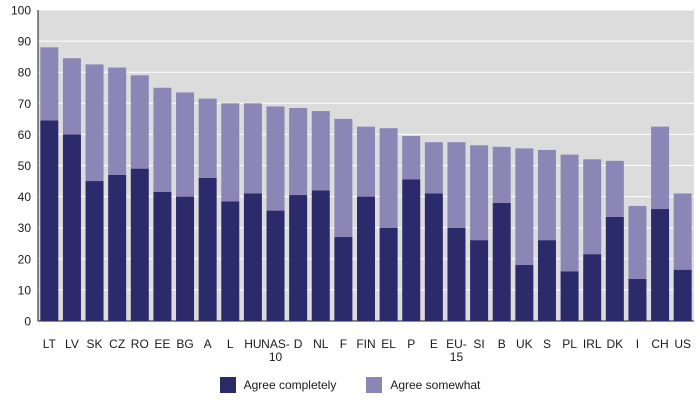 The image size is (700, 404). What do you see at coordinates (366, 258) in the screenshot?
I see `bar-agree-completely-fin` at bounding box center [366, 258].